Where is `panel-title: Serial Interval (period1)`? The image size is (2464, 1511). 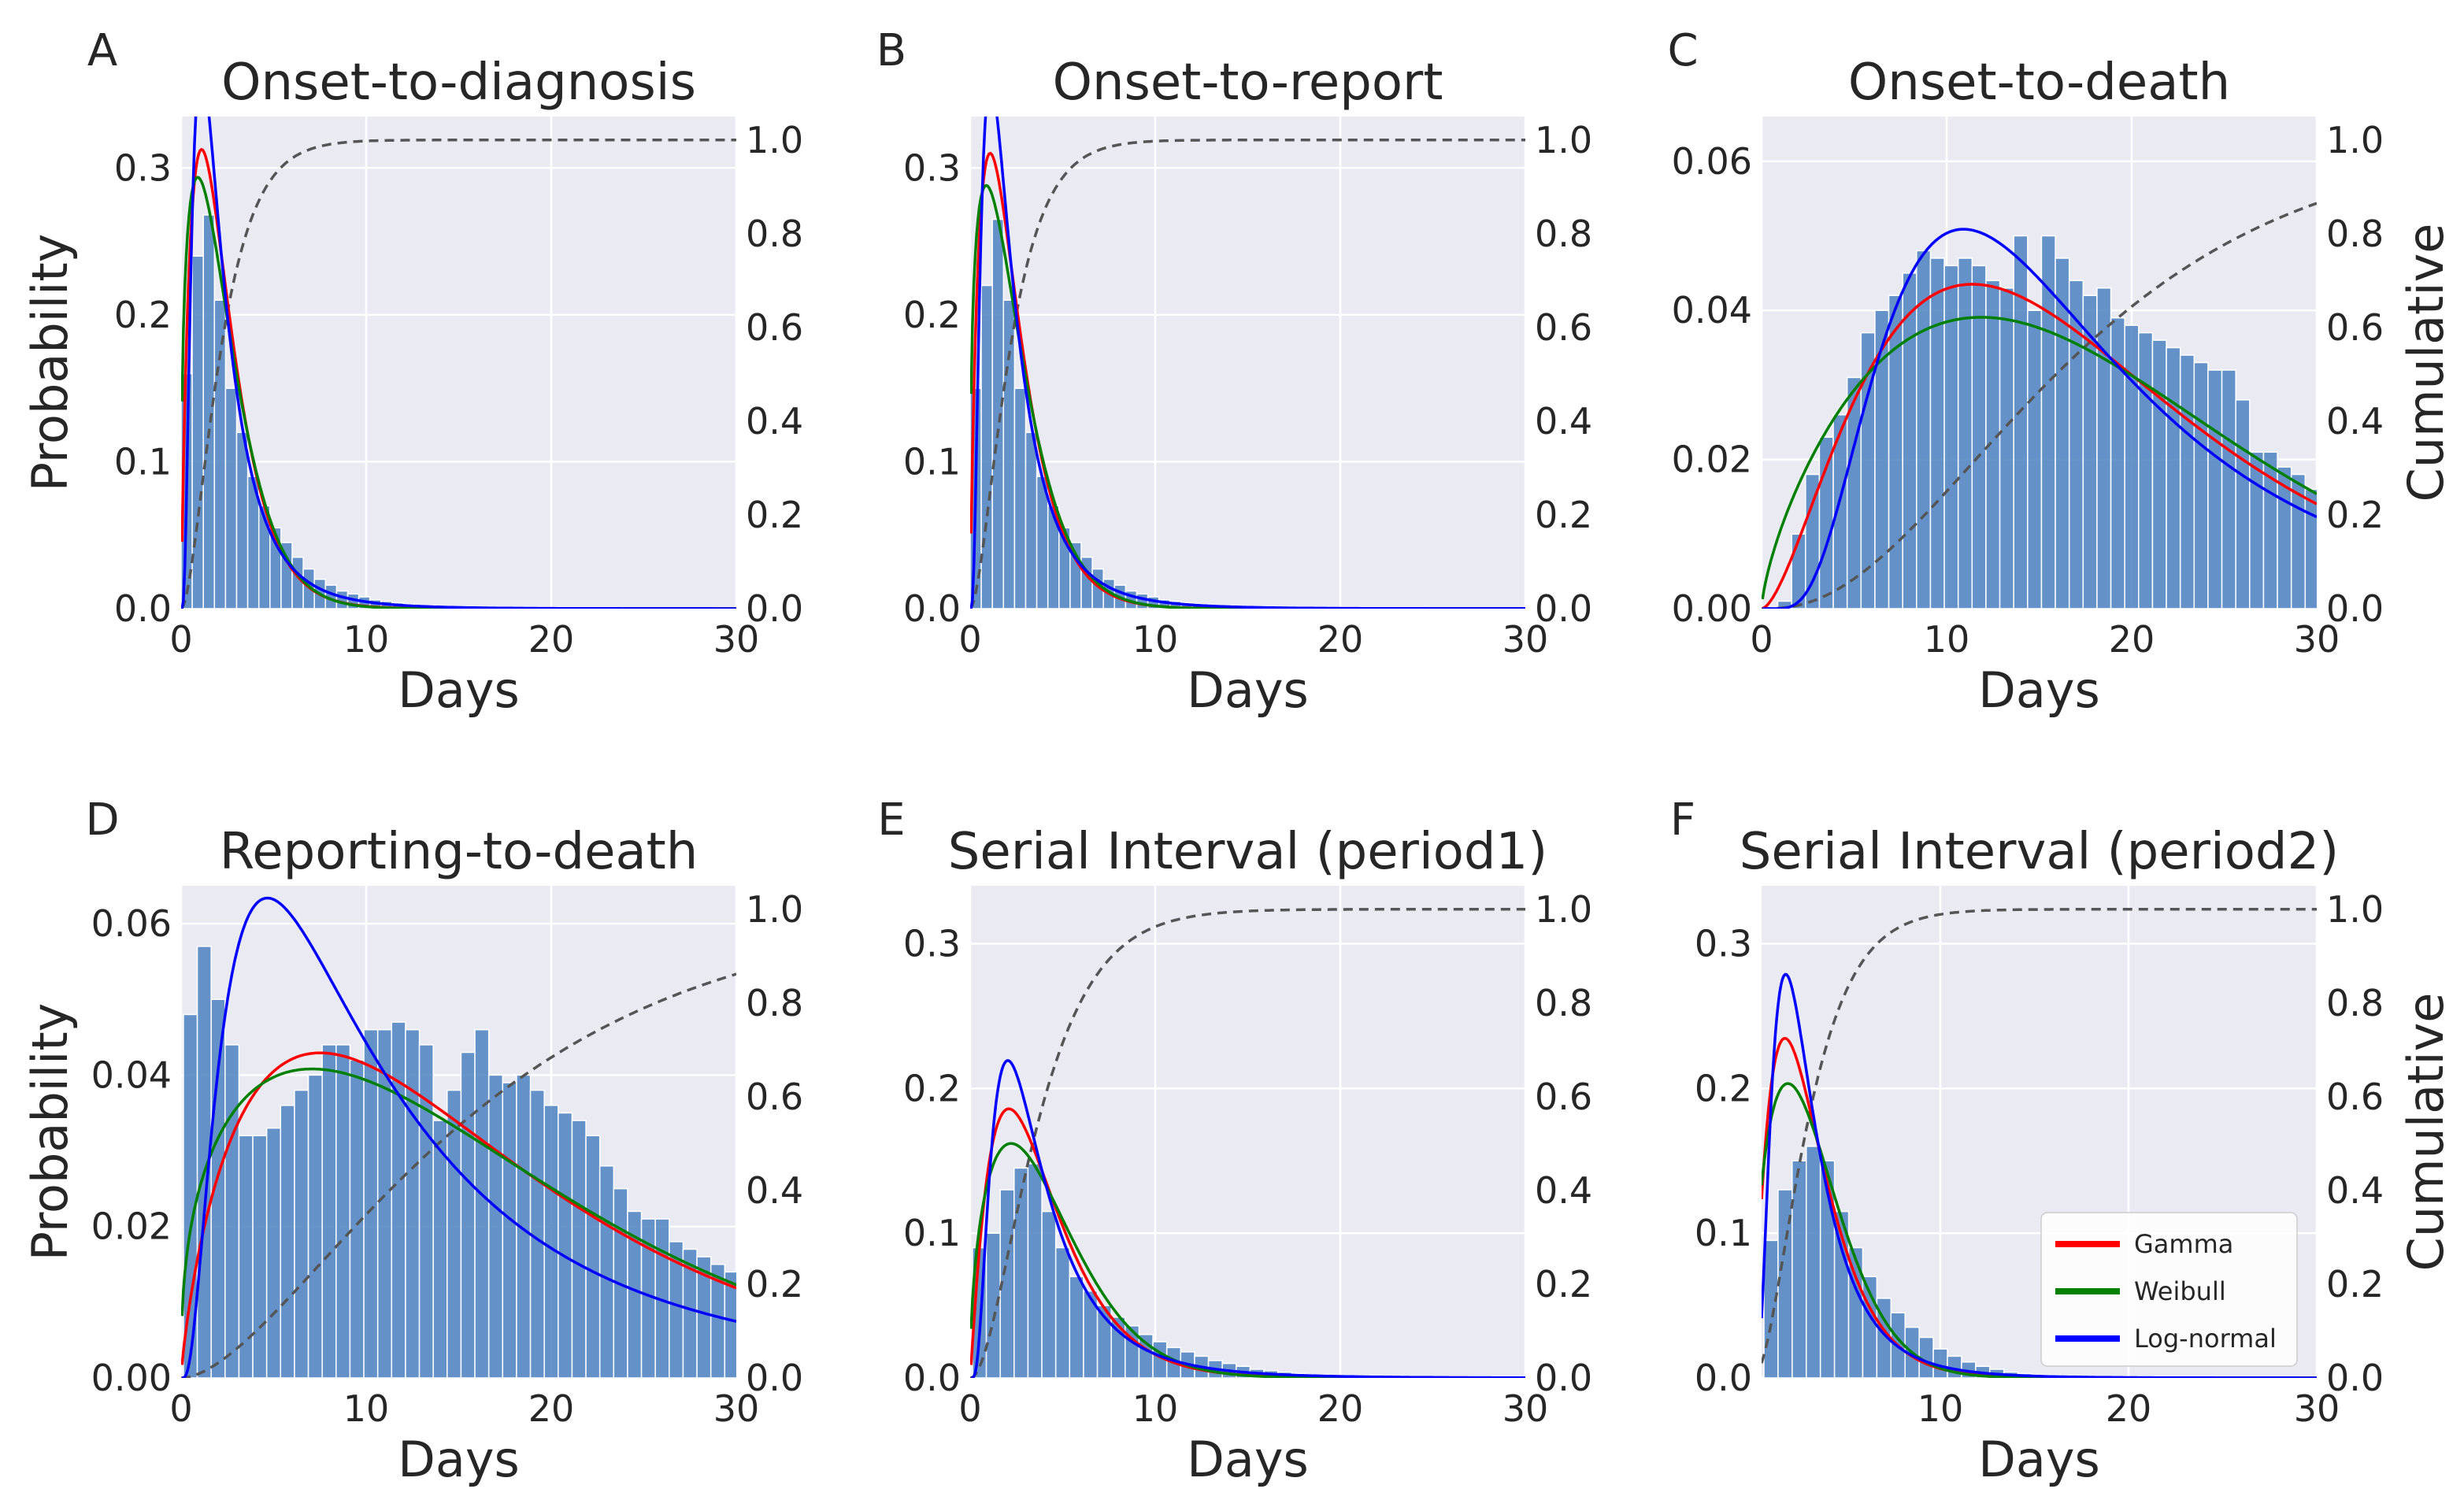 panel-title: Serial Interval (period1) is located at coordinates (1247, 852).